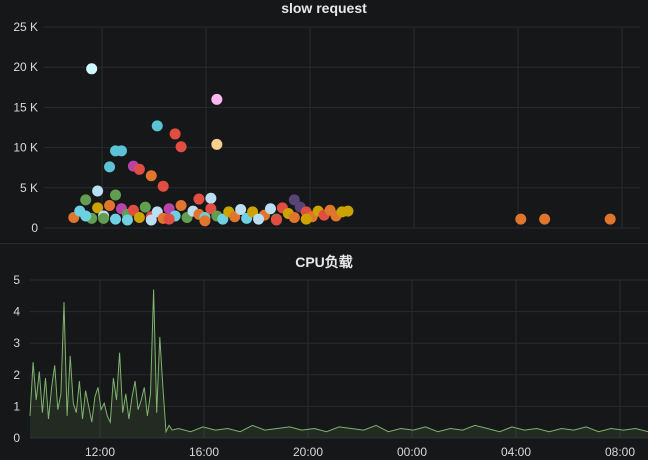 Image resolution: width=648 pixels, height=460 pixels. Describe the element at coordinates (16, 312) in the screenshot. I see `y-tick-label: 4` at that location.